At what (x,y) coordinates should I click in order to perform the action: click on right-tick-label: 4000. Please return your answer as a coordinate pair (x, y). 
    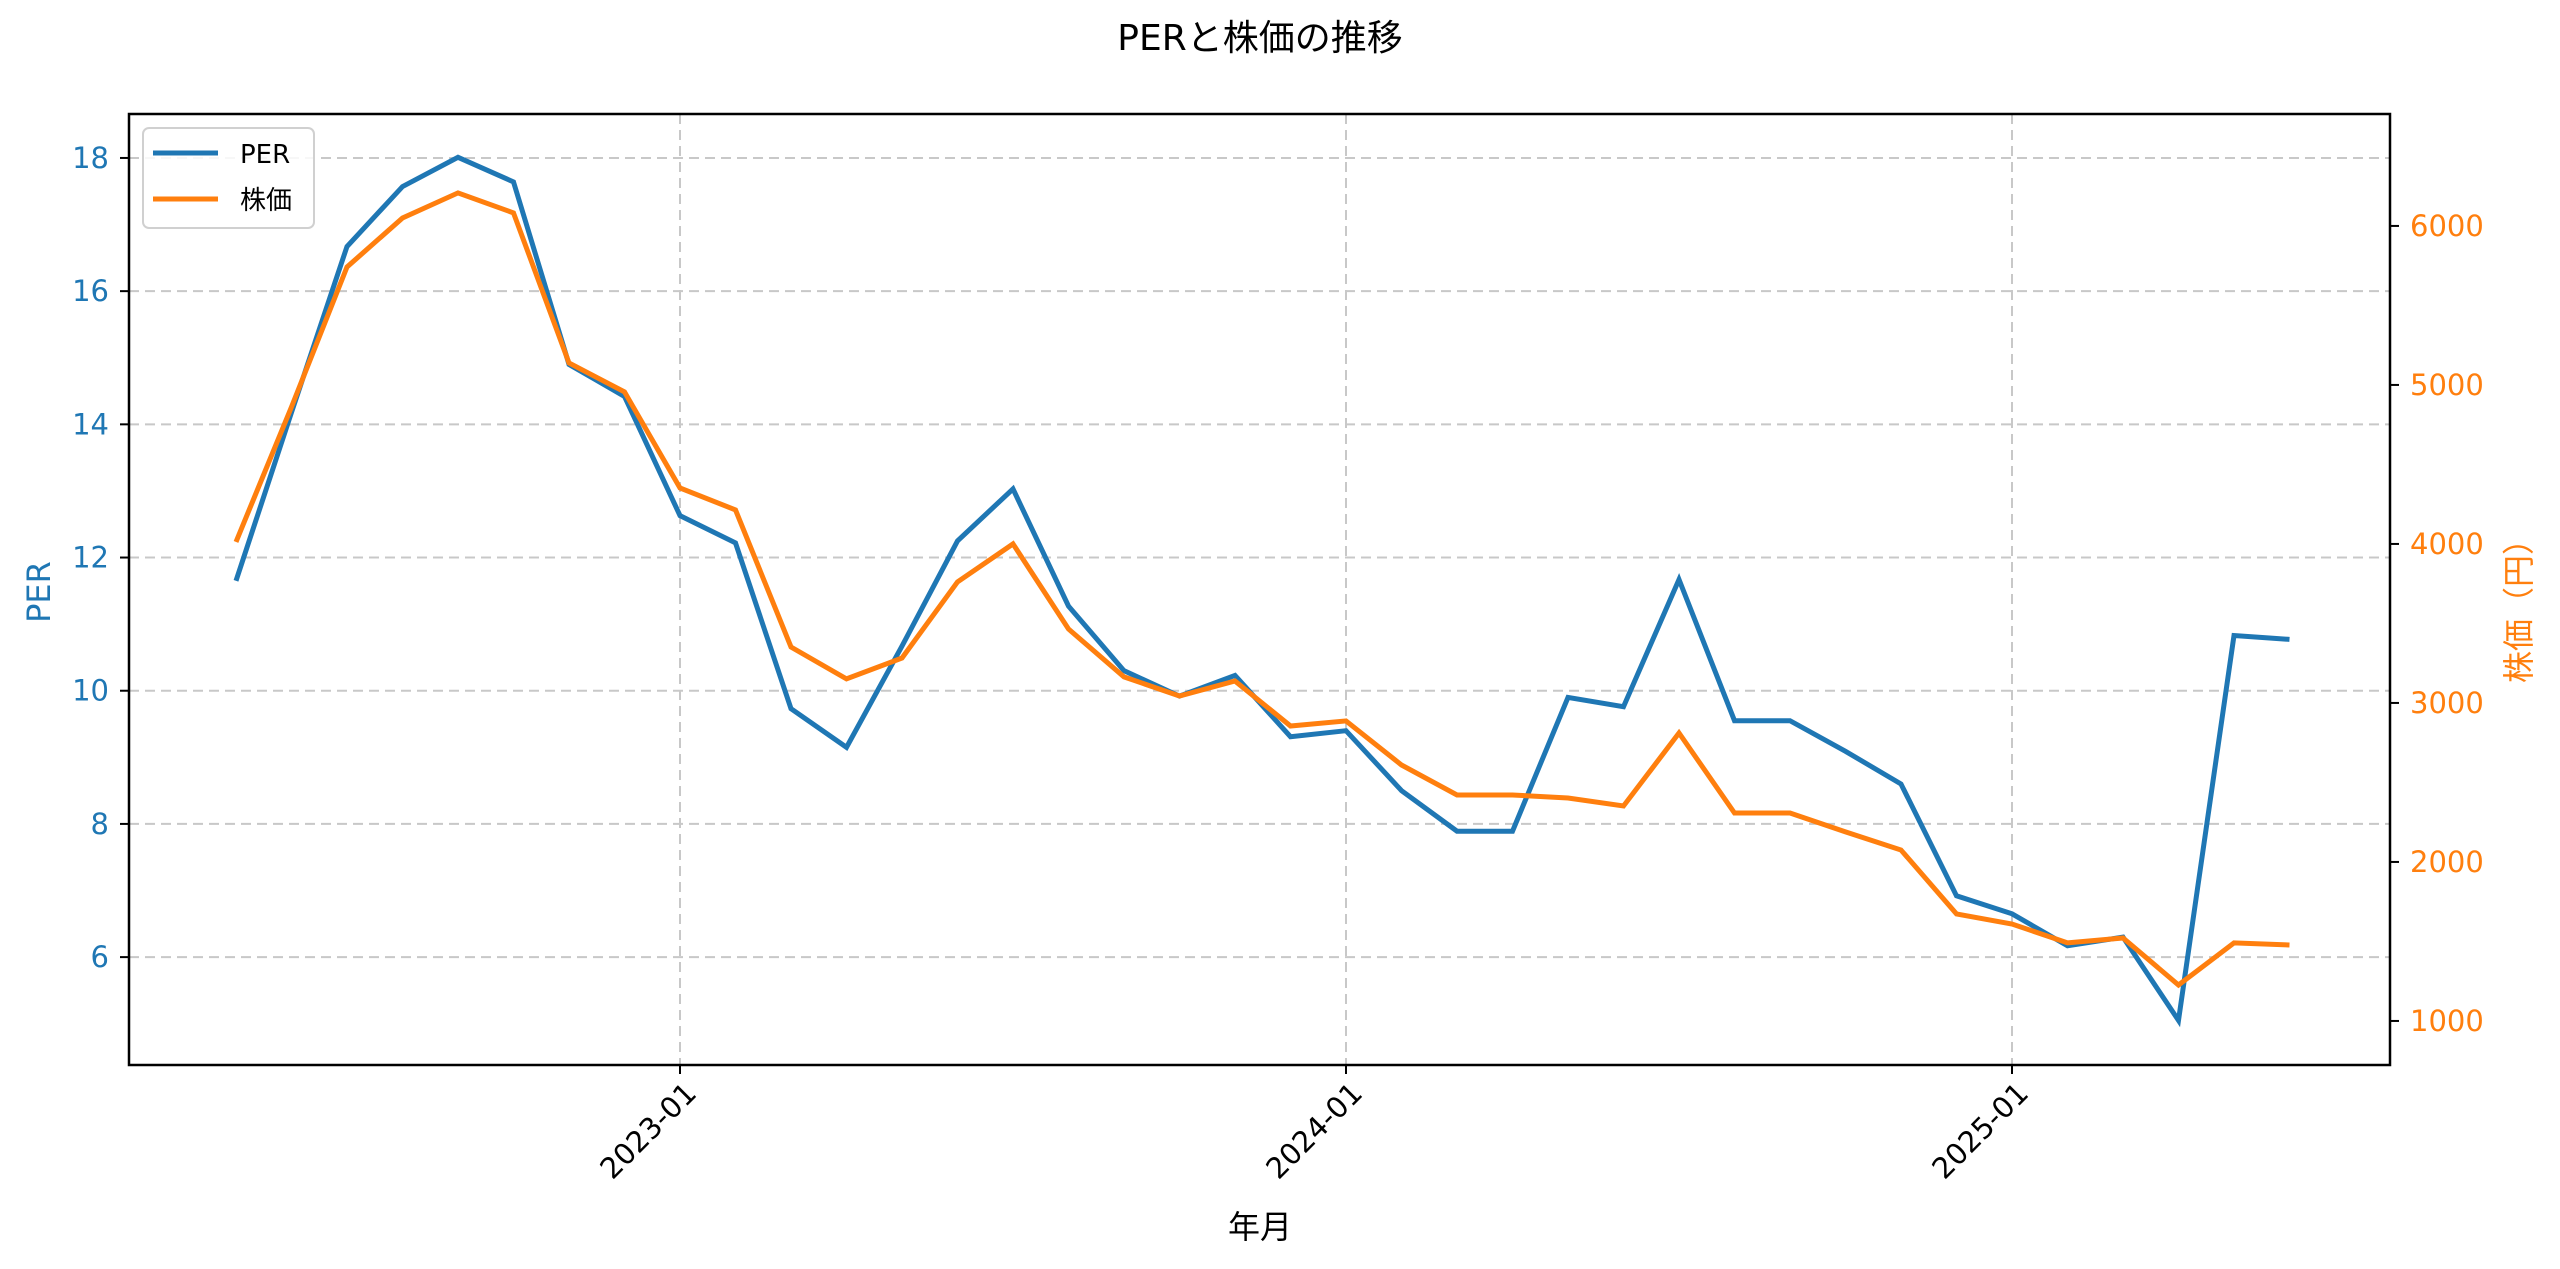
    Looking at the image, I should click on (2447, 544).